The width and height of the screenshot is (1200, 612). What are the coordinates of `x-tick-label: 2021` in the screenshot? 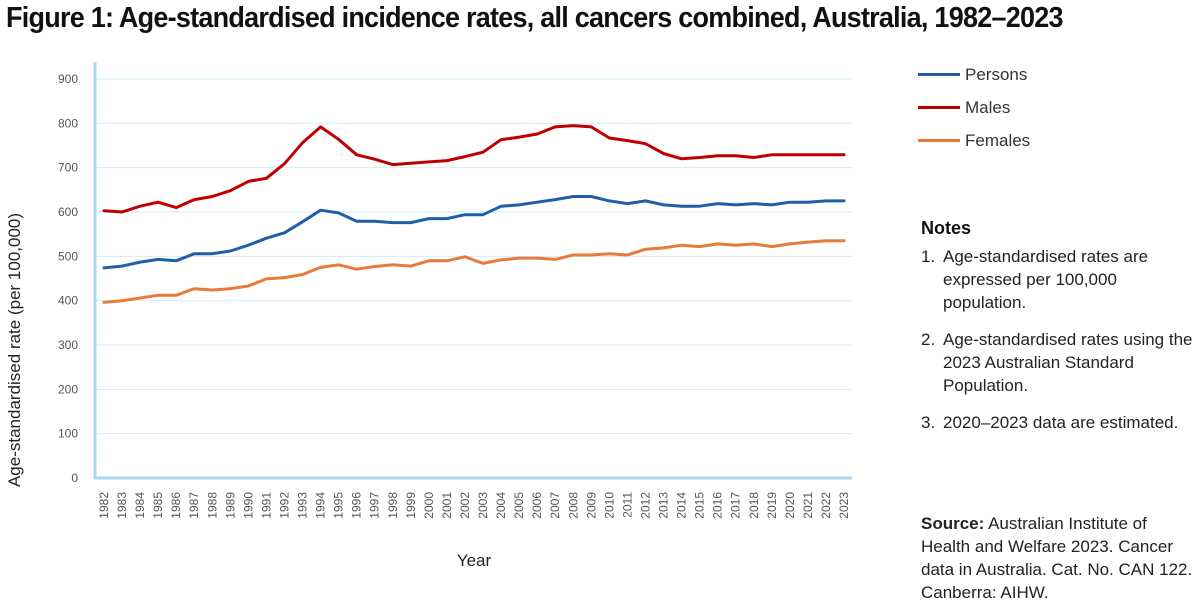 It's located at (808, 505).